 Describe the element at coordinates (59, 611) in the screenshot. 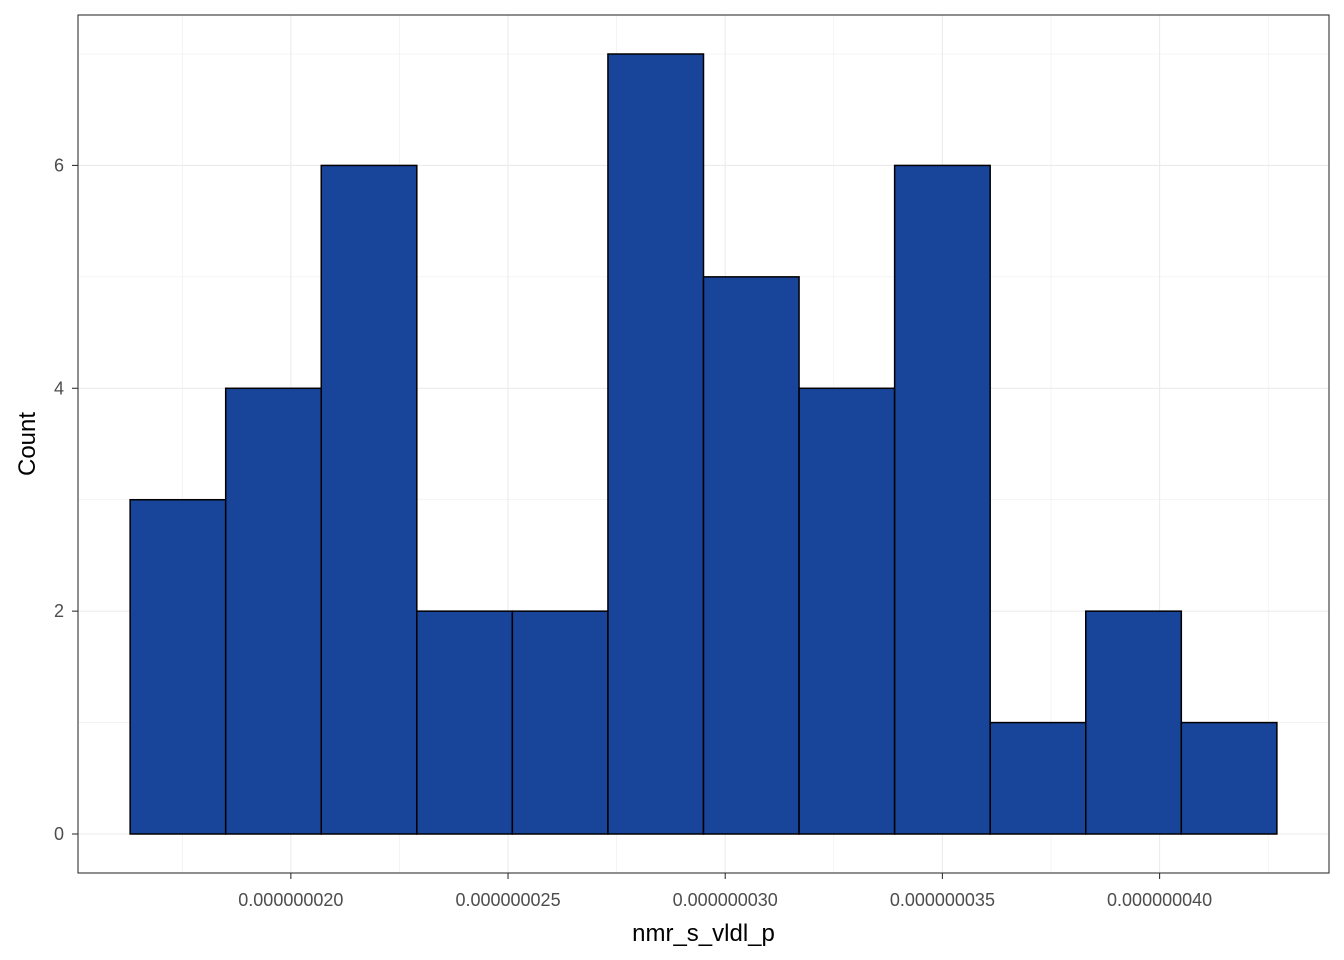

I see `y-tick-label: 2` at that location.